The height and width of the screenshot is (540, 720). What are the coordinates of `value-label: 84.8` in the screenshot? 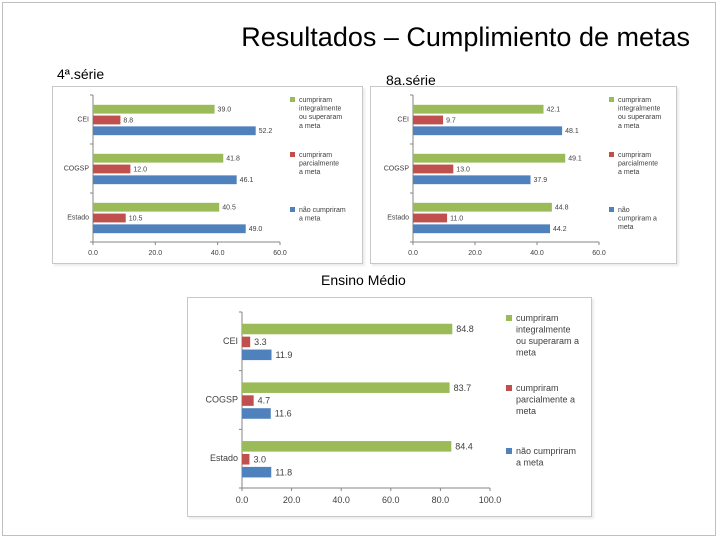 It's located at (465, 329).